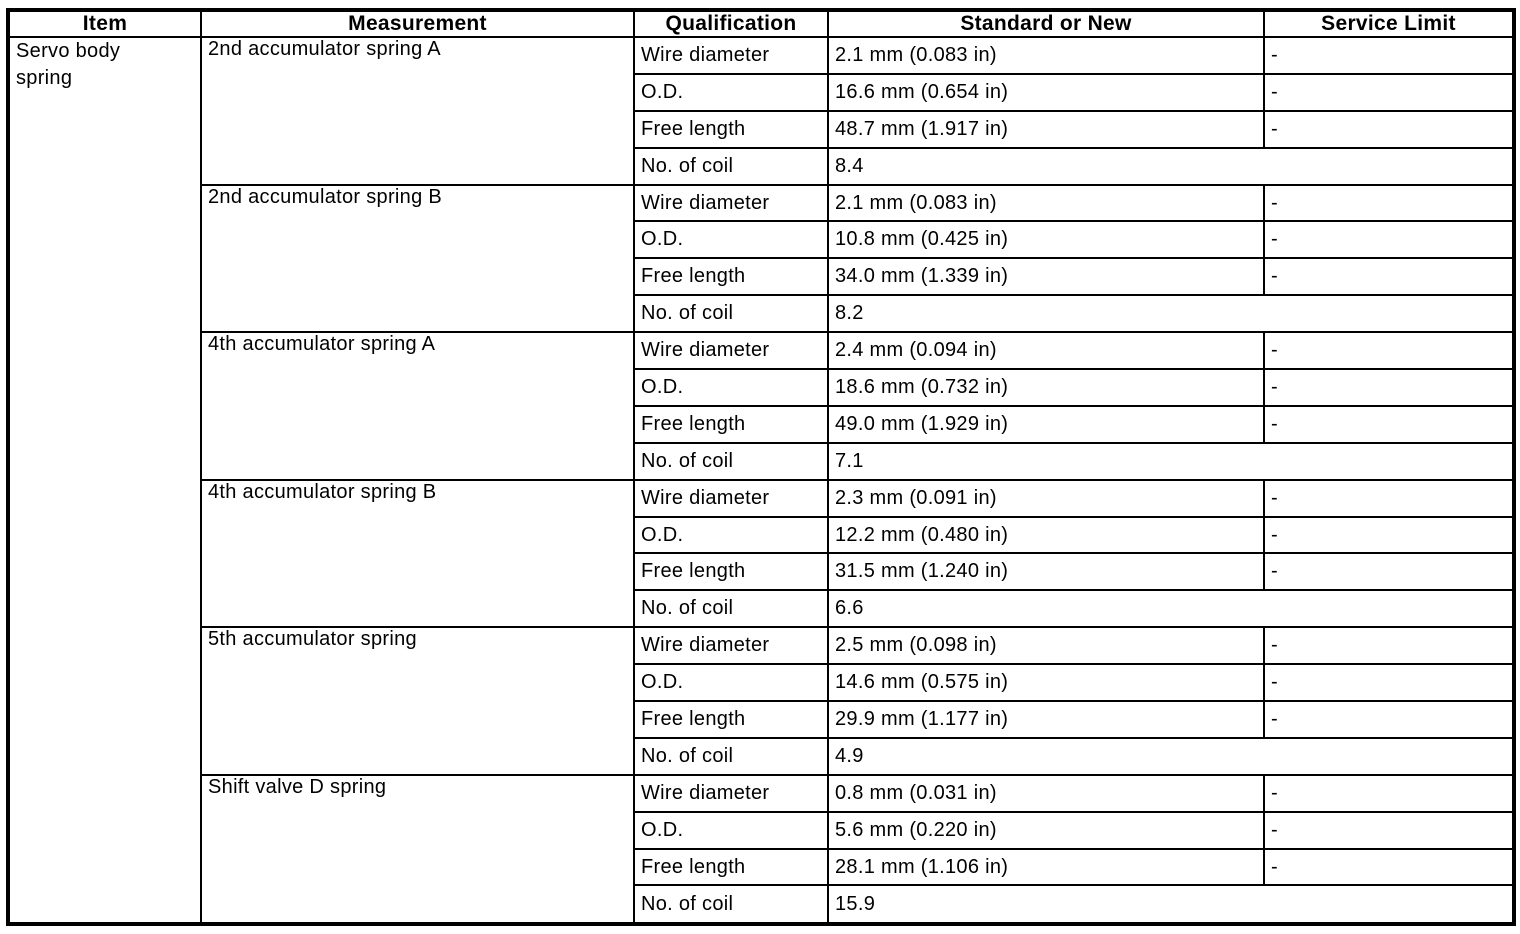  What do you see at coordinates (1046, 535) in the screenshot?
I see `standard-cell: 12.2 mm (0.480 in)` at bounding box center [1046, 535].